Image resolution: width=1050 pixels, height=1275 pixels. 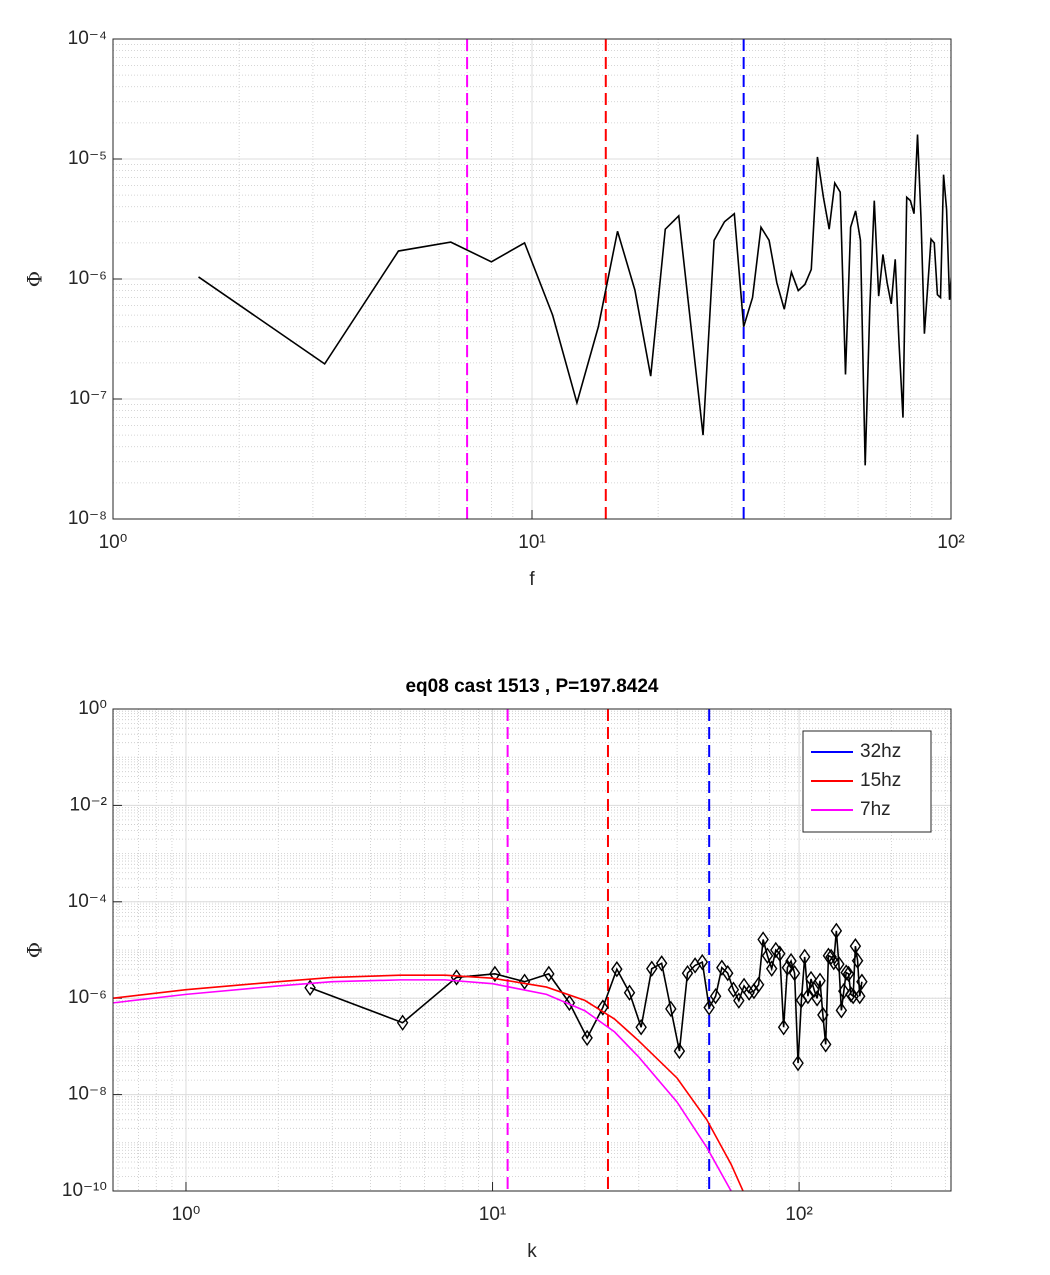 What do you see at coordinates (88, 398) in the screenshot?
I see `y-tick-label: 10⁻⁷` at bounding box center [88, 398].